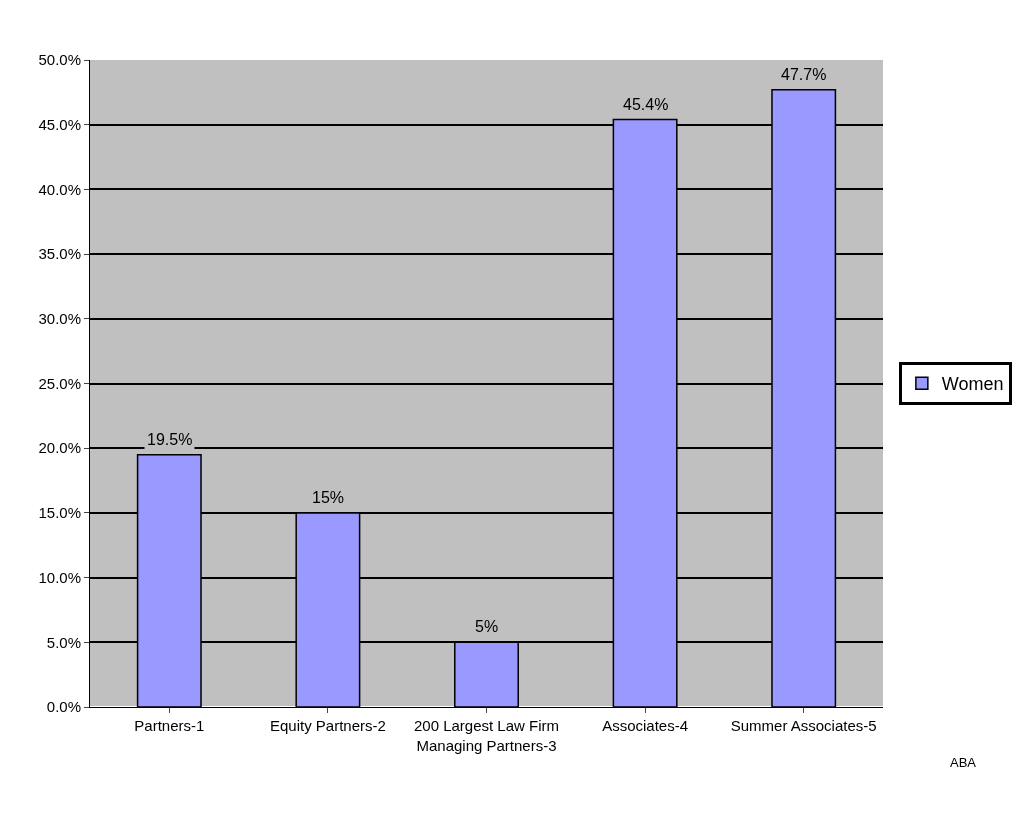  Describe the element at coordinates (170, 439) in the screenshot. I see `data-label: 19.5%` at that location.